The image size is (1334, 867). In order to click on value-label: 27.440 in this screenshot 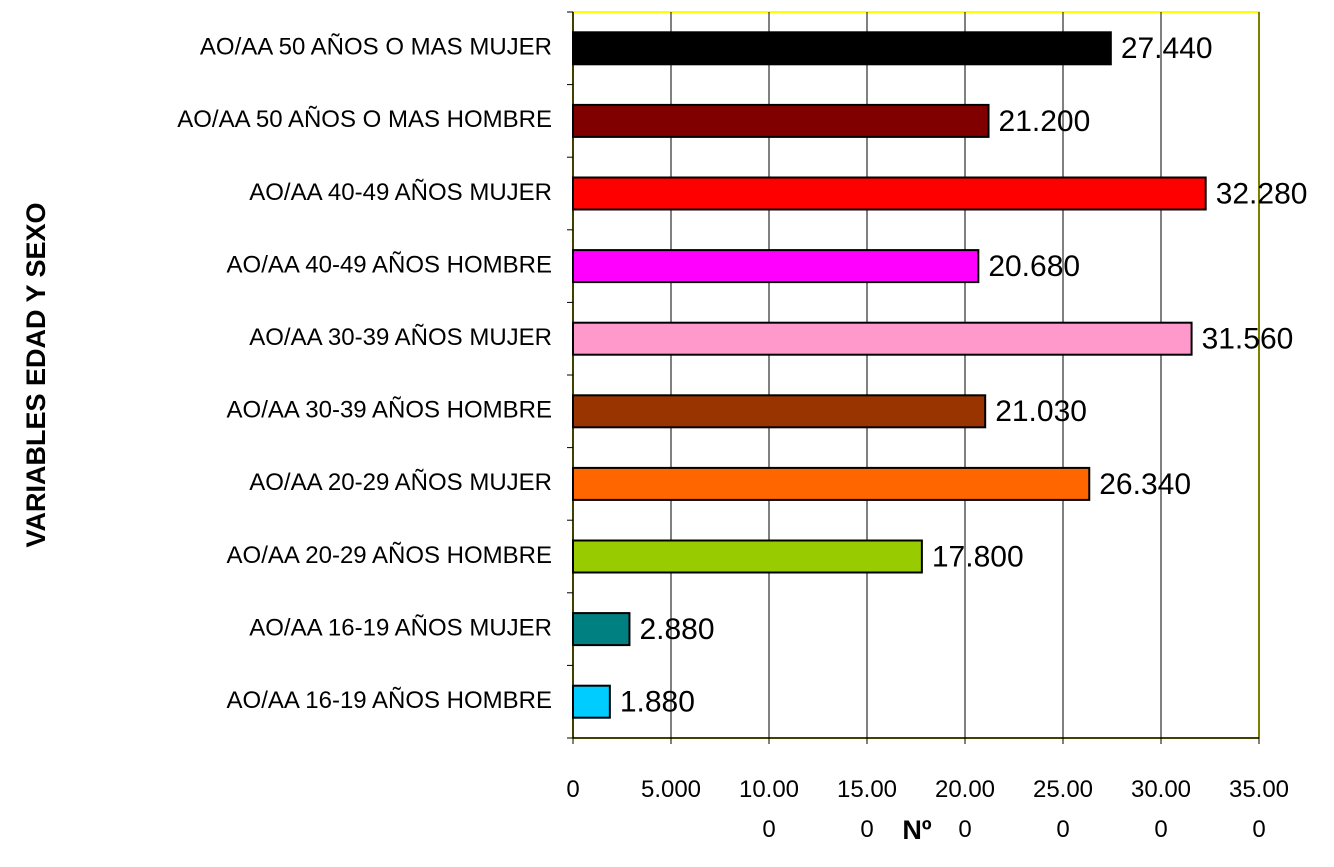, I will do `click(1167, 48)`.